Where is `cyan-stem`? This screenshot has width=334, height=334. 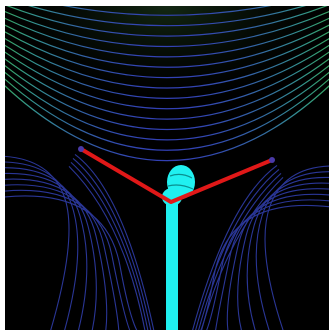
cyan-stem is located at coordinates (172, 265).